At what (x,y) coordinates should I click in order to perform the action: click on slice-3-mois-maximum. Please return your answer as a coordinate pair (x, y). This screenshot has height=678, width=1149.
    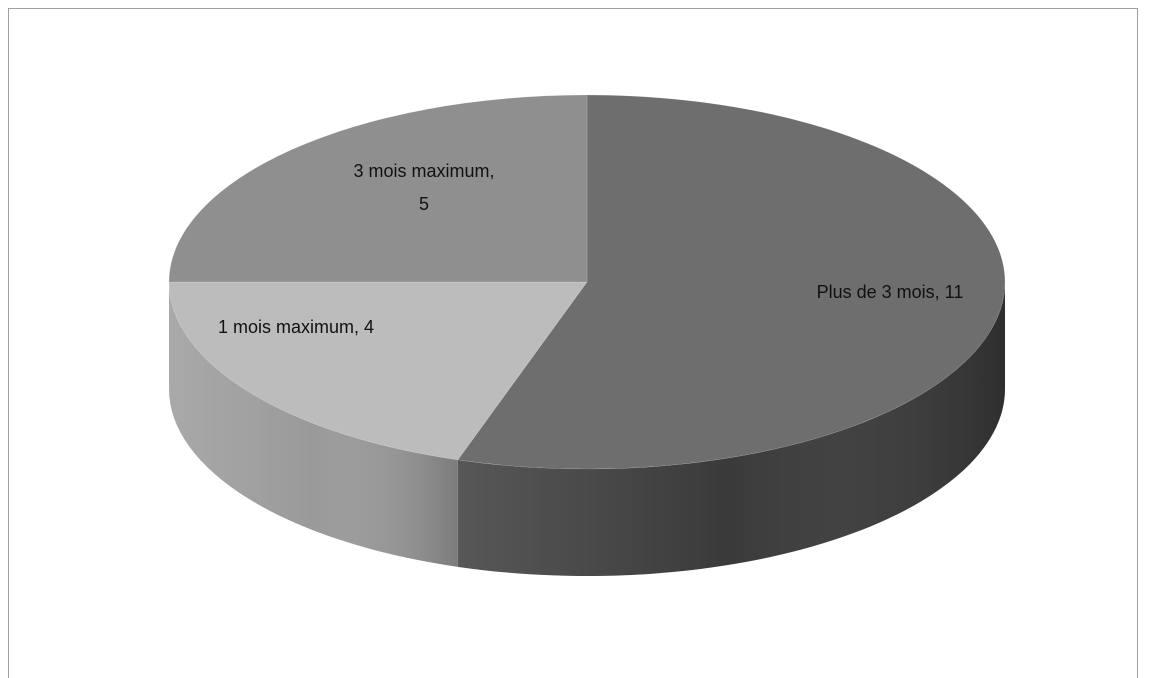
    Looking at the image, I should click on (378, 188).